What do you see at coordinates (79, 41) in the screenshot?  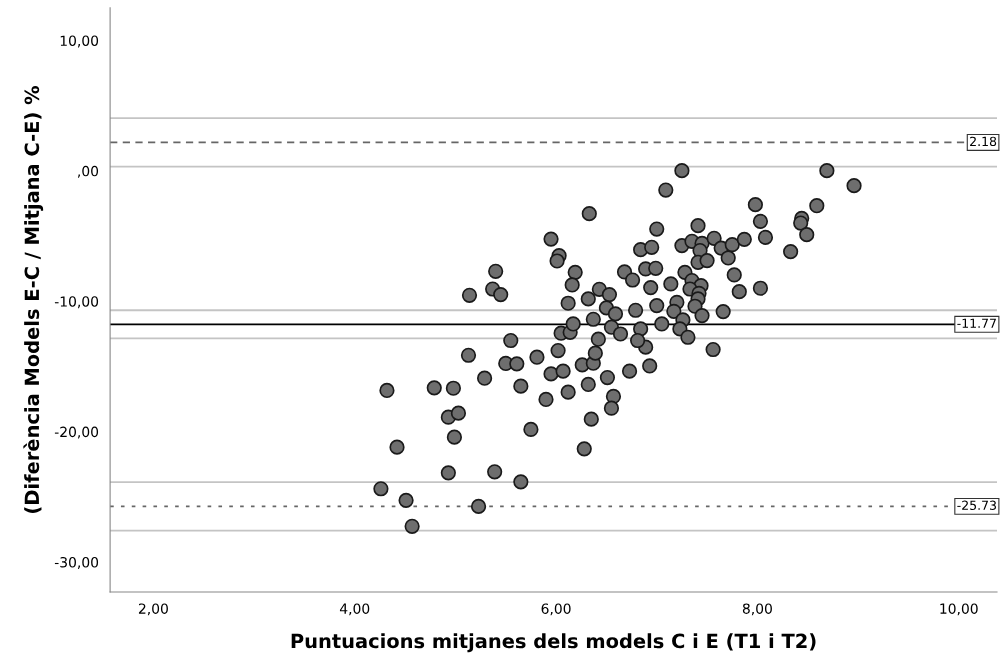 I see `y-tick-label: 10,00` at bounding box center [79, 41].